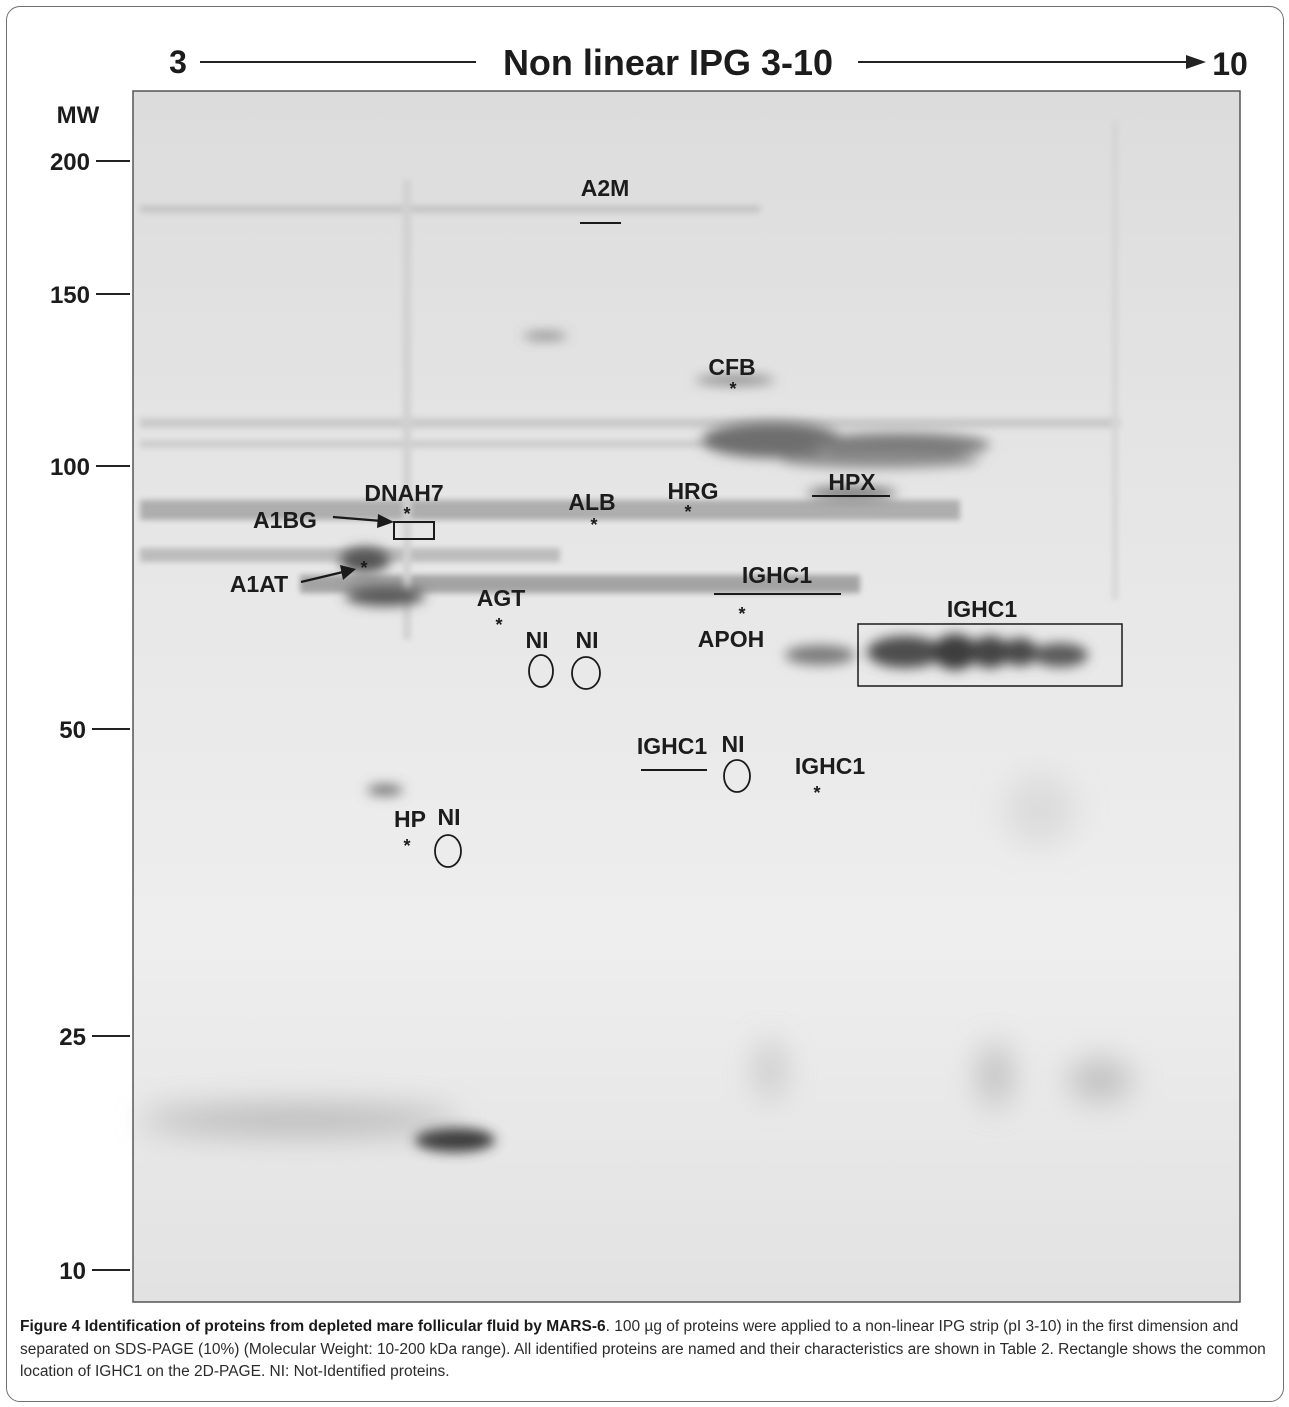 The width and height of the screenshot is (1289, 1407). I want to click on mw-tick-50: 50, so click(72, 730).